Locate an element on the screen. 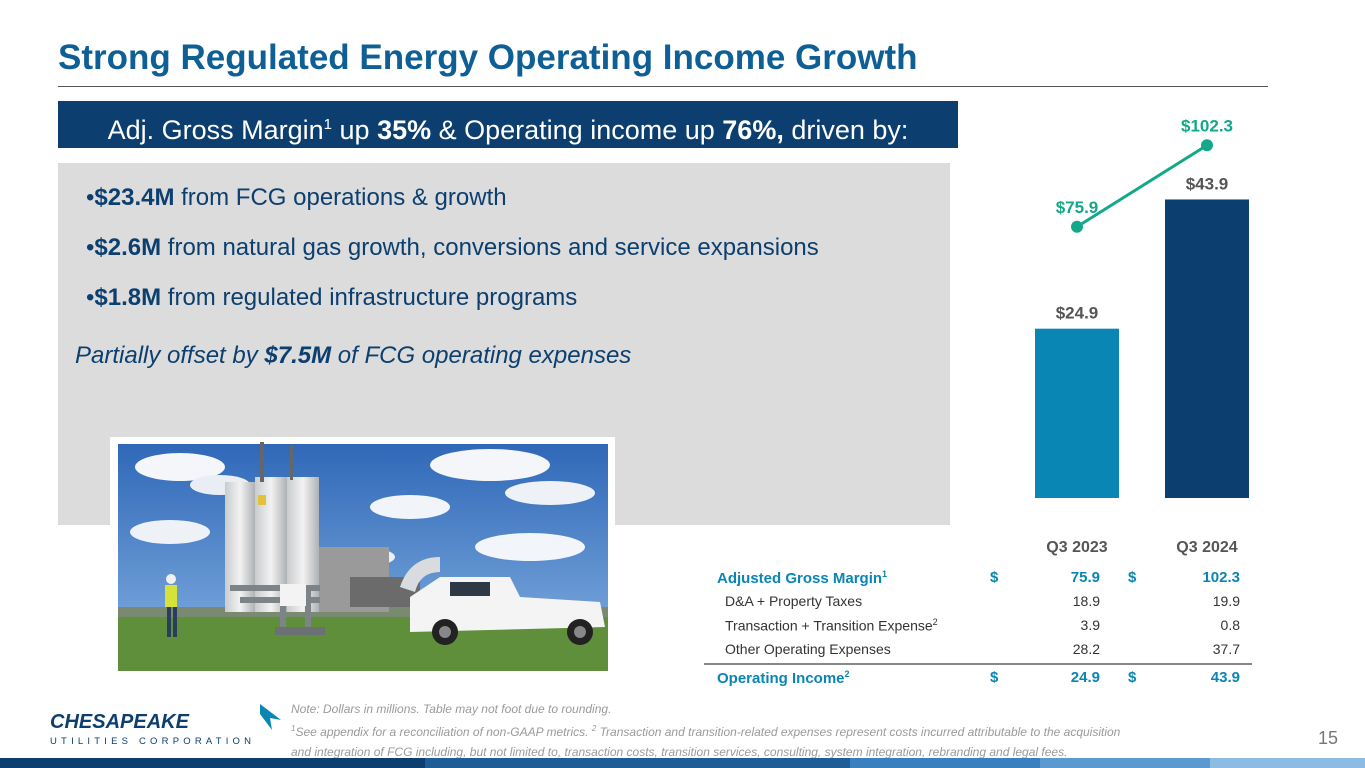  offset-text-post: of FCG operating expenses is located at coordinates (481, 355).